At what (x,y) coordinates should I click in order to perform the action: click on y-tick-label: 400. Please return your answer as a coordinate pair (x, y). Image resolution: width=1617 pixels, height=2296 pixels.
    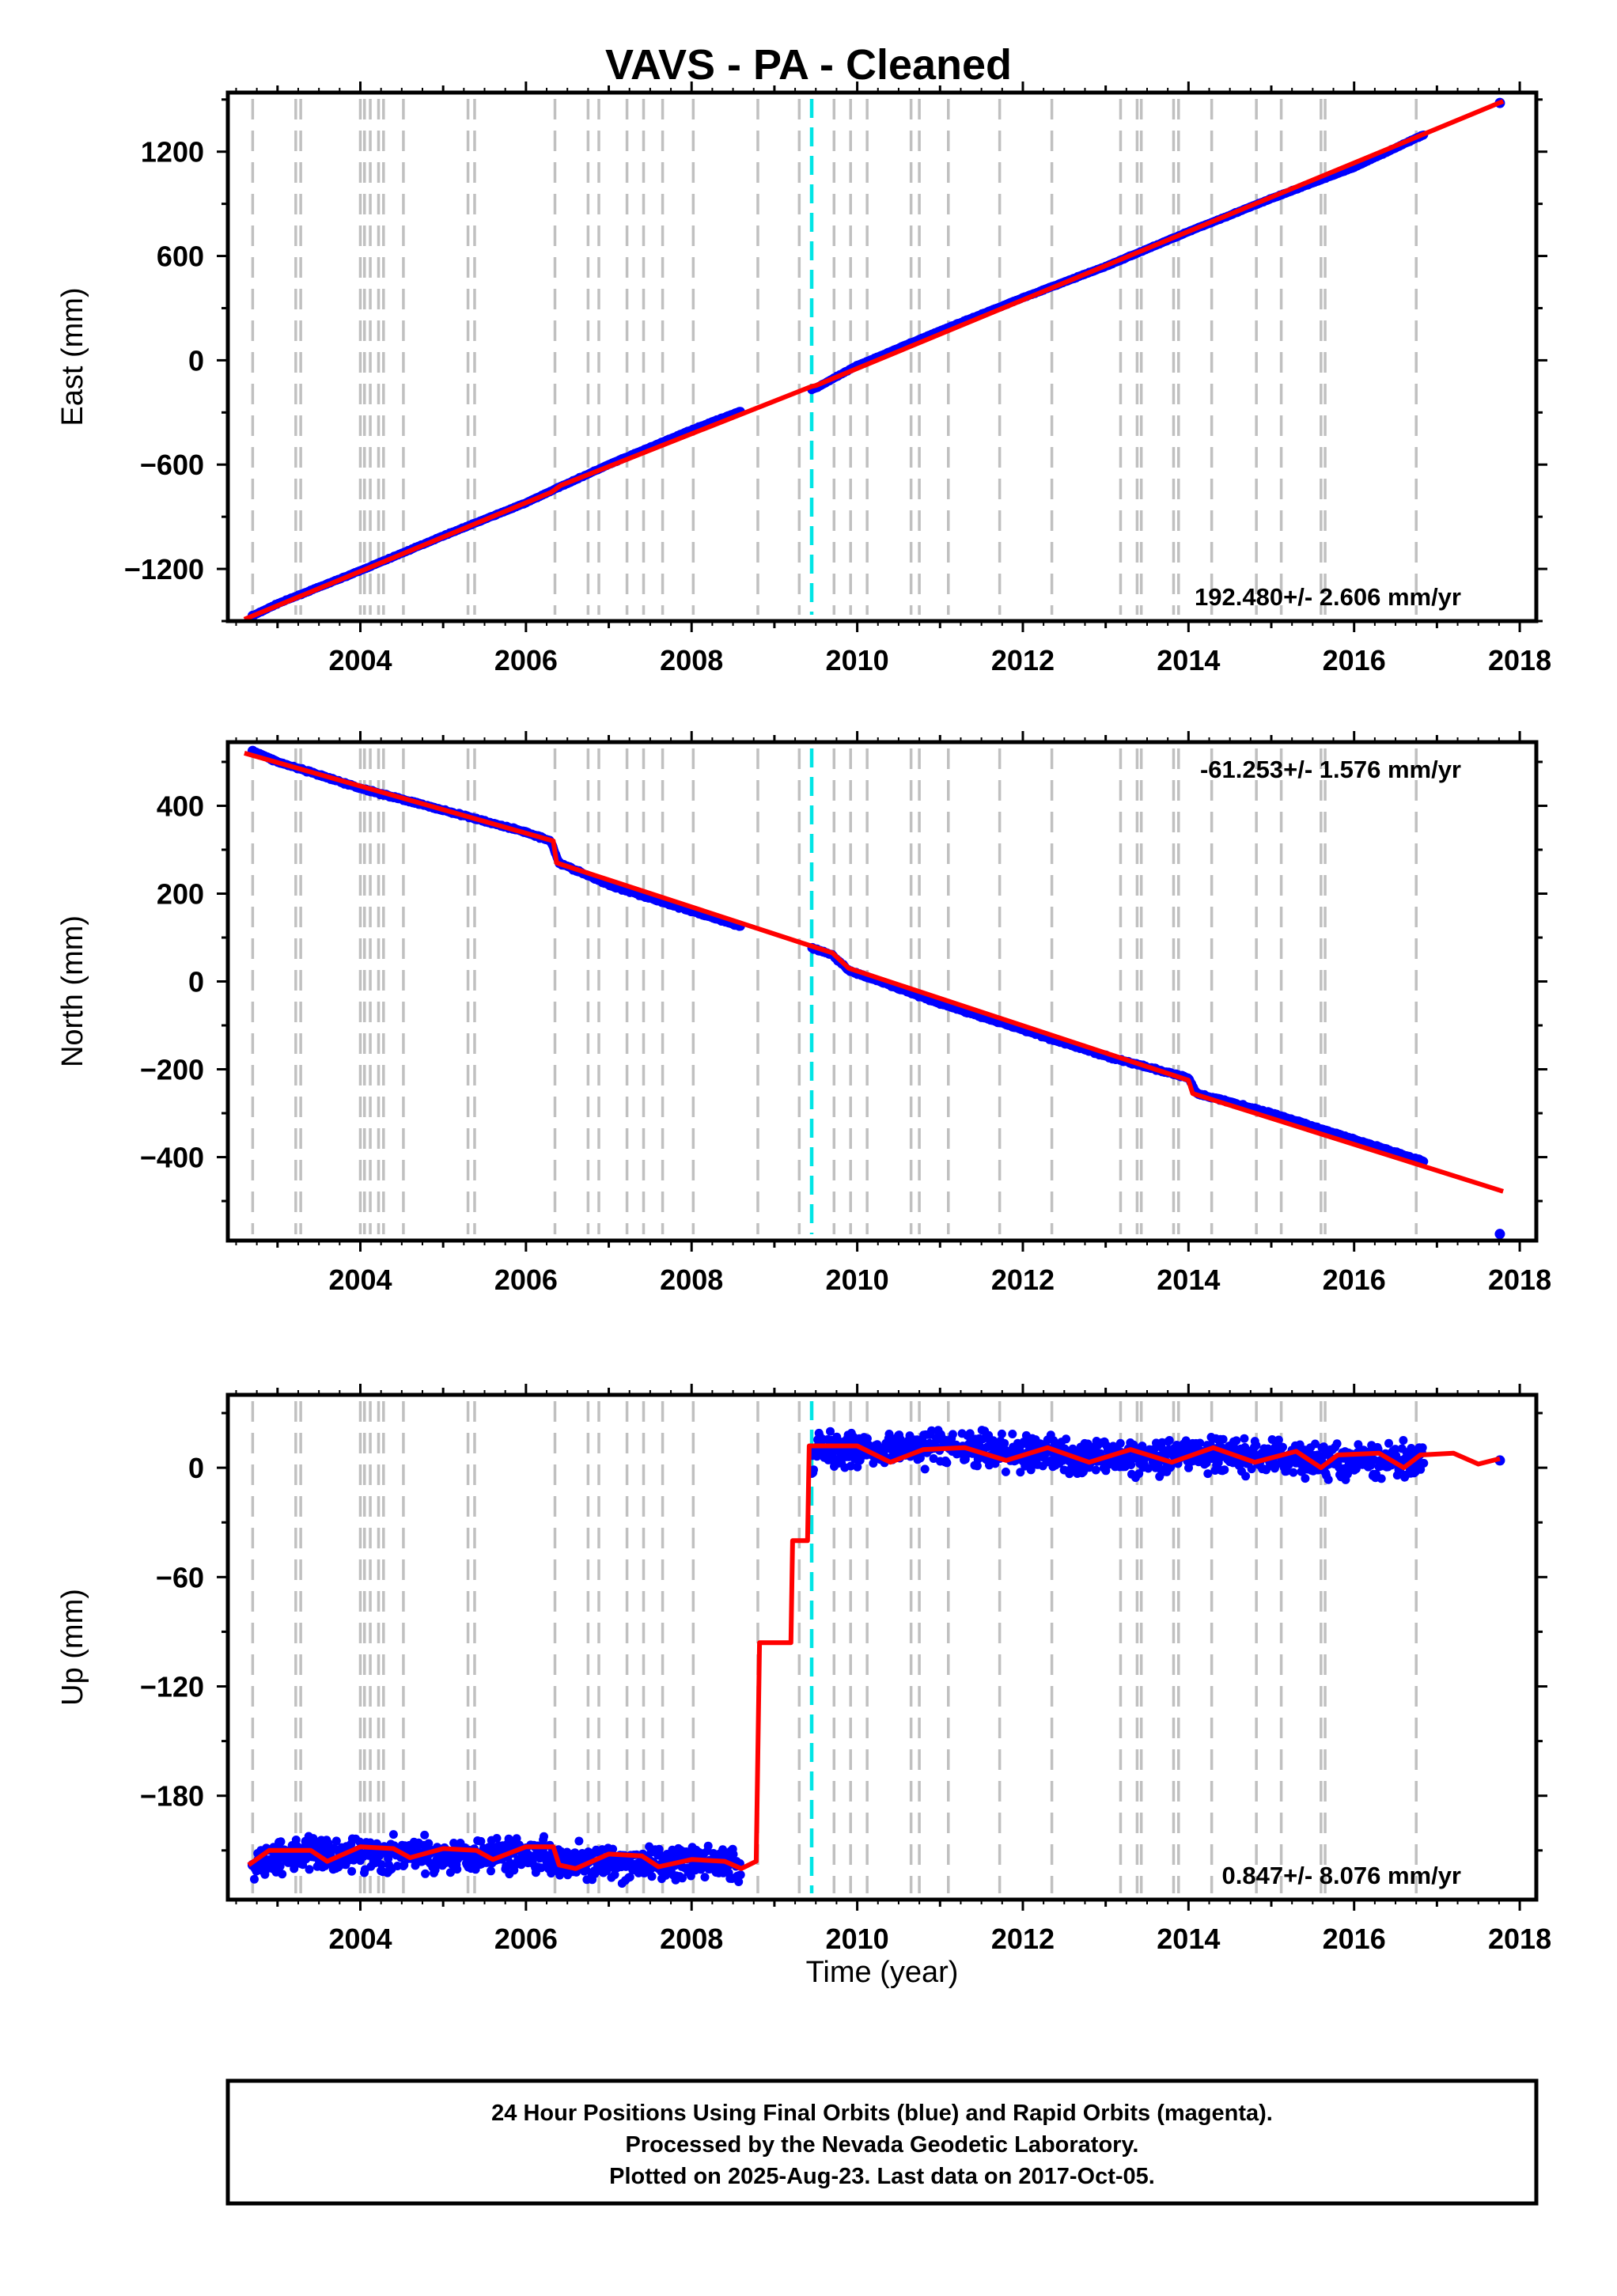
    Looking at the image, I should click on (181, 806).